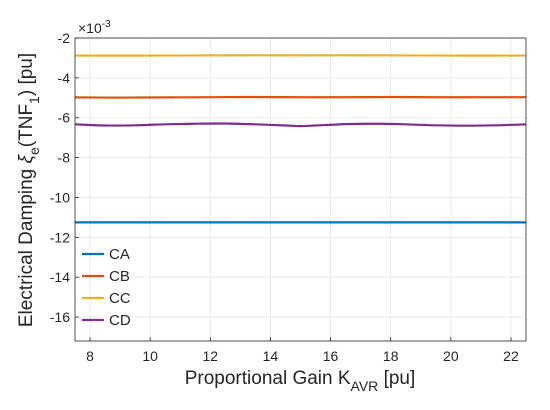 The image size is (550, 410). I want to click on x-tick-label: 16, so click(331, 356).